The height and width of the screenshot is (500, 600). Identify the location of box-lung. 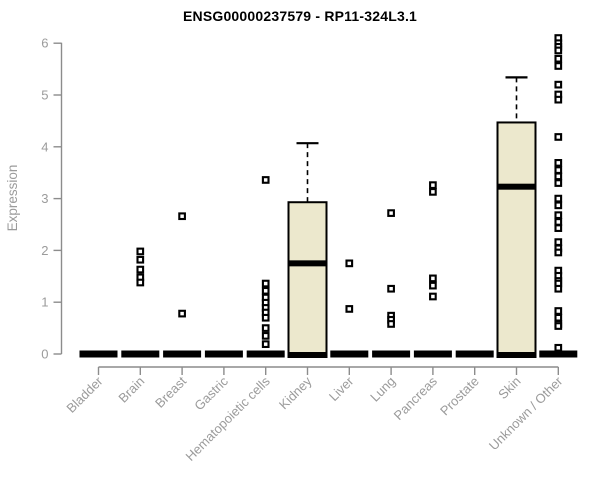
(391, 354).